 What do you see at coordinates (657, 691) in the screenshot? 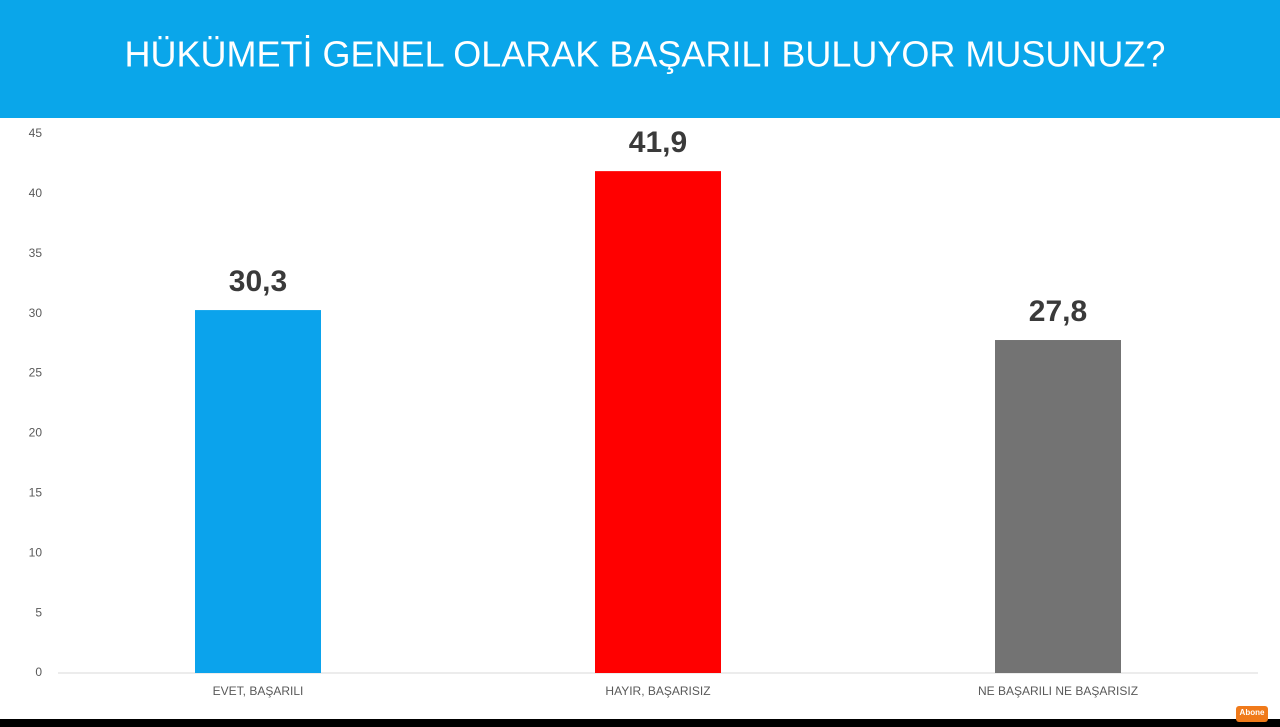
I see `x-tick-label: HAYIR, BAŞARISIZ` at bounding box center [657, 691].